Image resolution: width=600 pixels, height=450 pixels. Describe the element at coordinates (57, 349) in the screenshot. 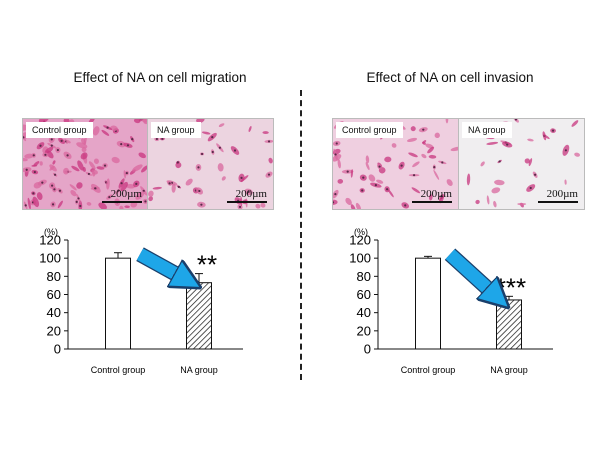

I see `y-tick-label: 0` at that location.